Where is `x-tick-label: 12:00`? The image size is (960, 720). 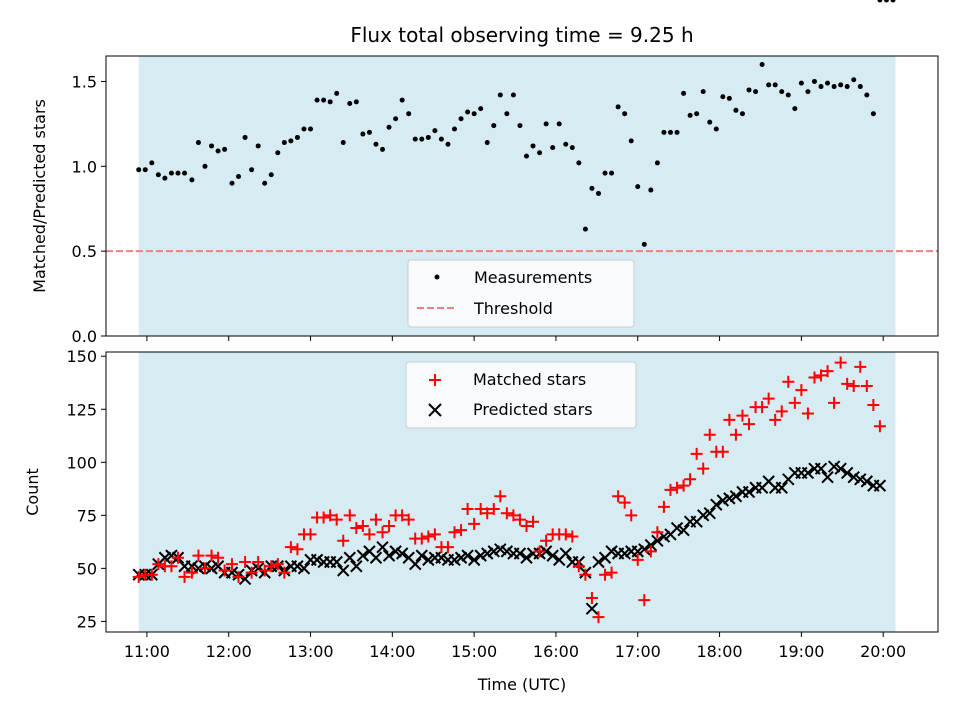 x-tick-label: 12:00 is located at coordinates (229, 651).